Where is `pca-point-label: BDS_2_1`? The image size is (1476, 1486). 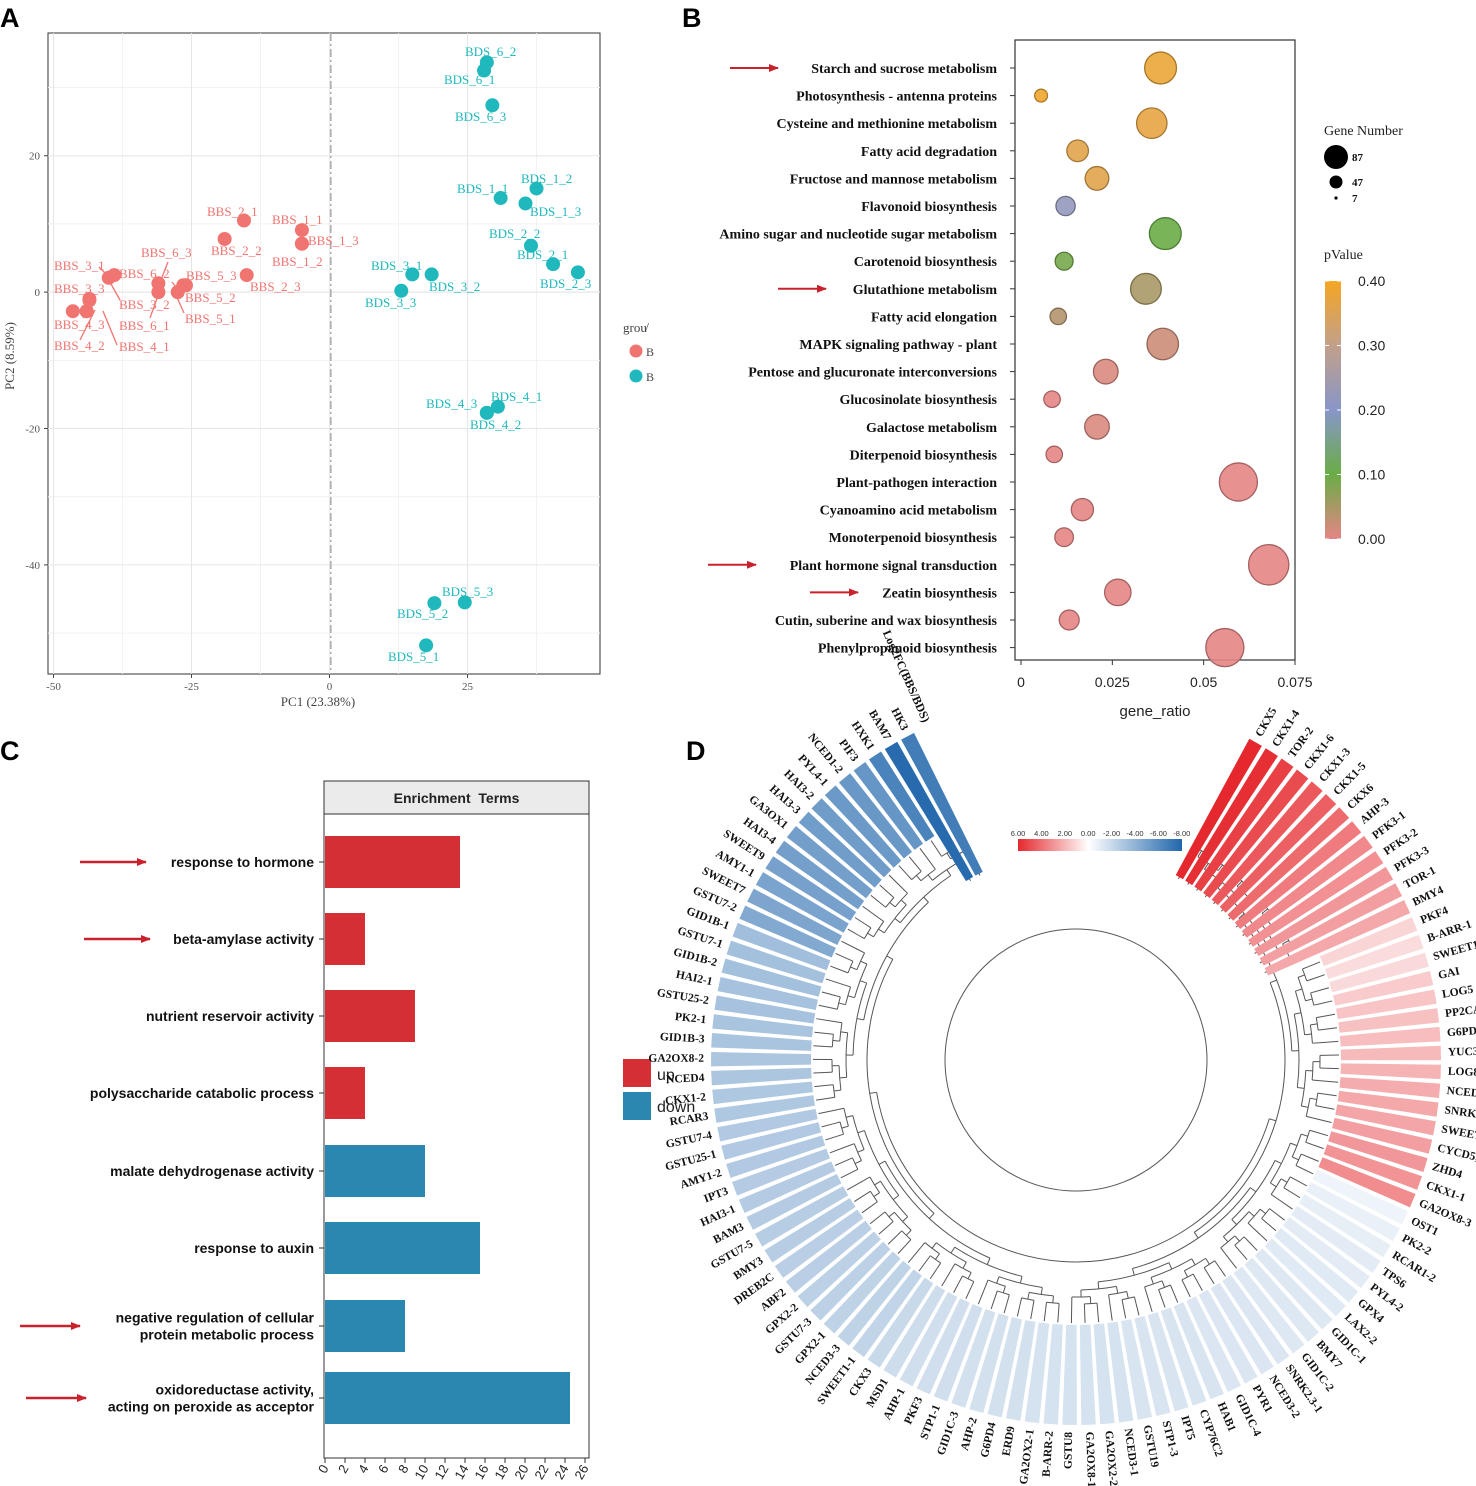 pca-point-label: BDS_2_1 is located at coordinates (542, 254).